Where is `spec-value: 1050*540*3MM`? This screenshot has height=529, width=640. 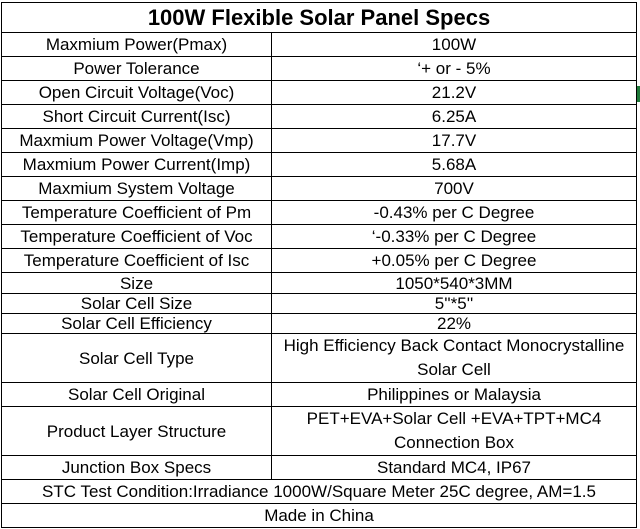
spec-value: 1050*540*3MM is located at coordinates (454, 283).